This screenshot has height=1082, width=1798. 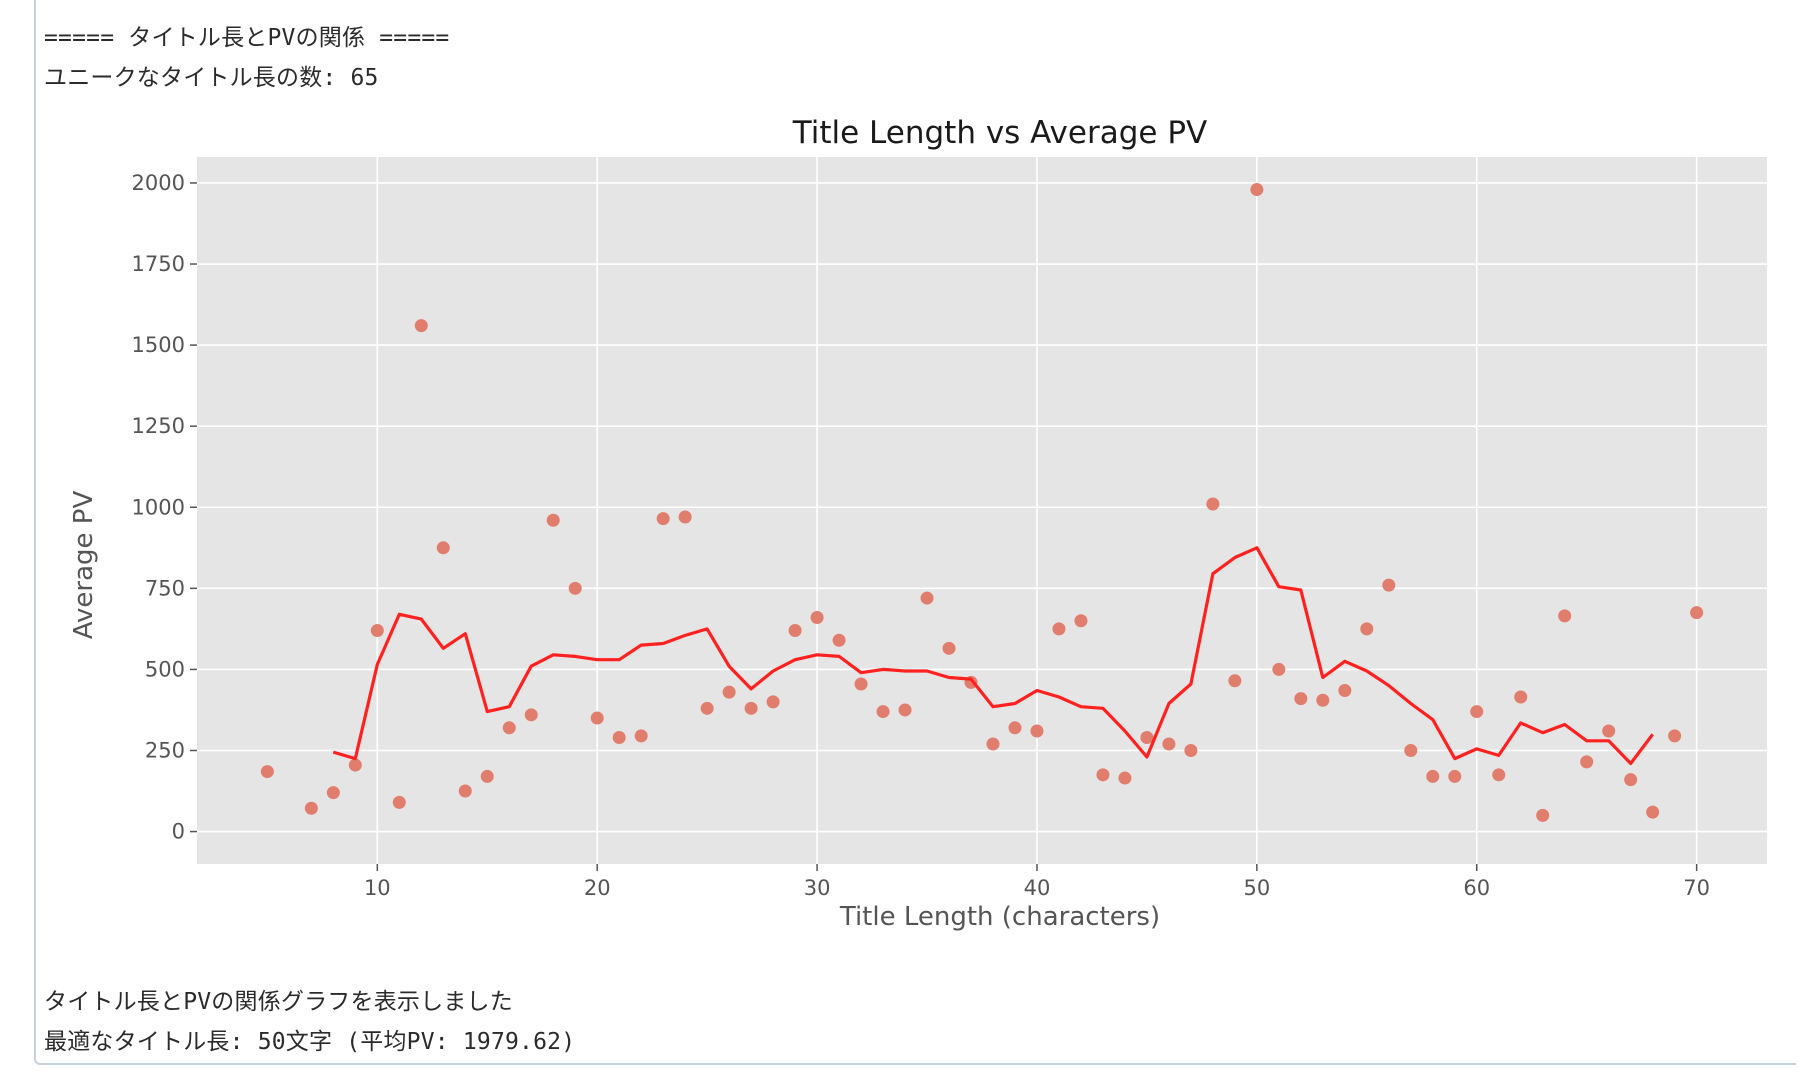 I want to click on moving-average-line, so click(x=993, y=656).